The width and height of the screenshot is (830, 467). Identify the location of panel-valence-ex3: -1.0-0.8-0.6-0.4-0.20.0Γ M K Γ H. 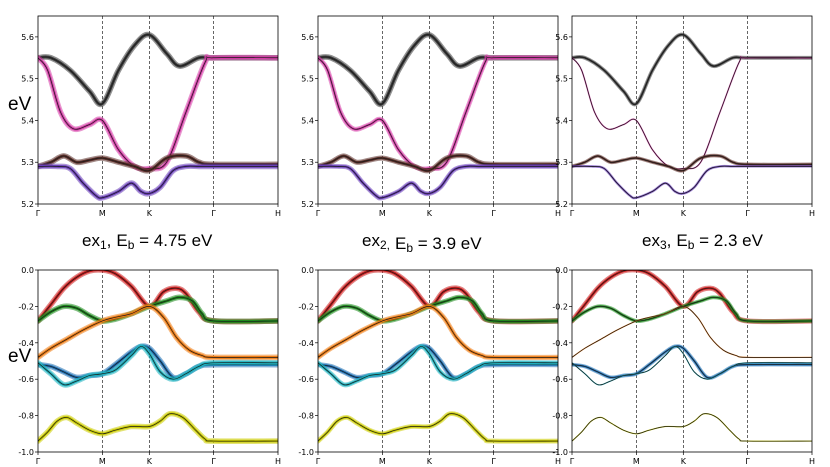
(683, 366).